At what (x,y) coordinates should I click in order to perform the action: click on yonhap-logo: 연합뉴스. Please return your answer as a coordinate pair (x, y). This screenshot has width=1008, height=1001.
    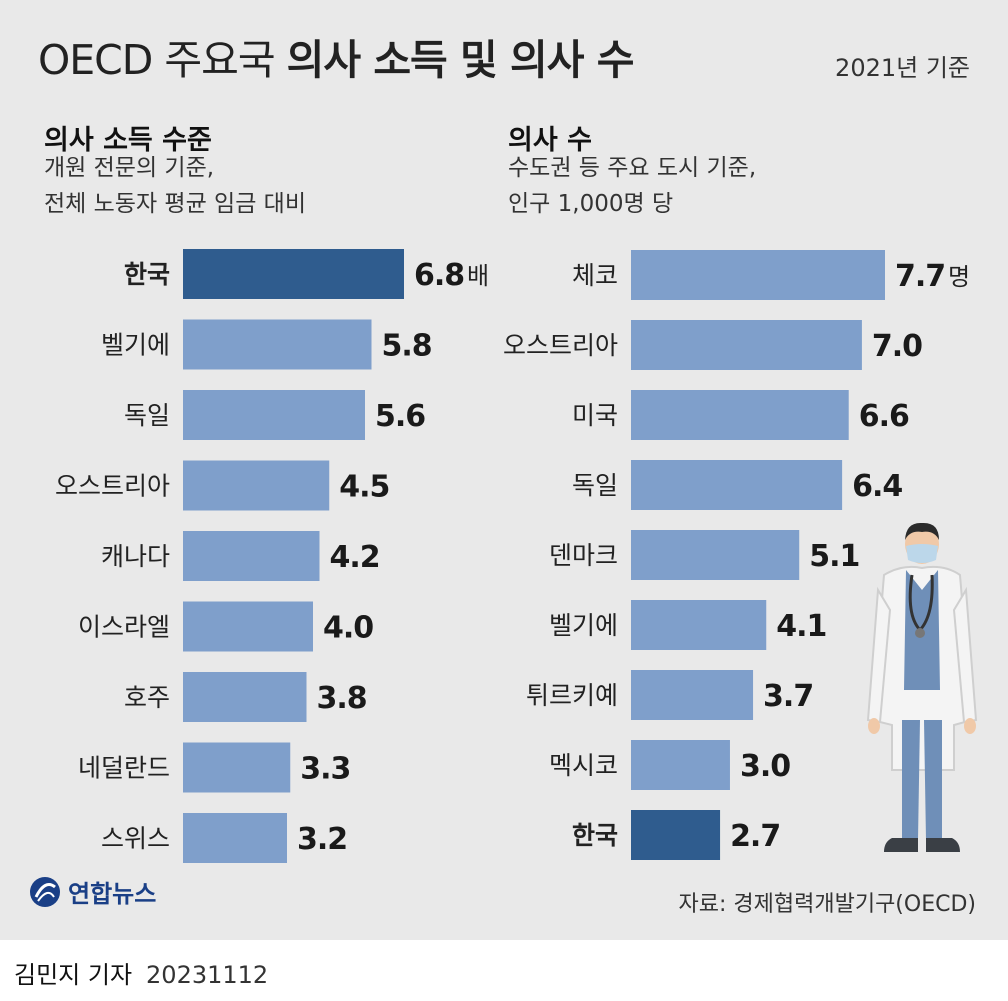
    Looking at the image, I should click on (92, 891).